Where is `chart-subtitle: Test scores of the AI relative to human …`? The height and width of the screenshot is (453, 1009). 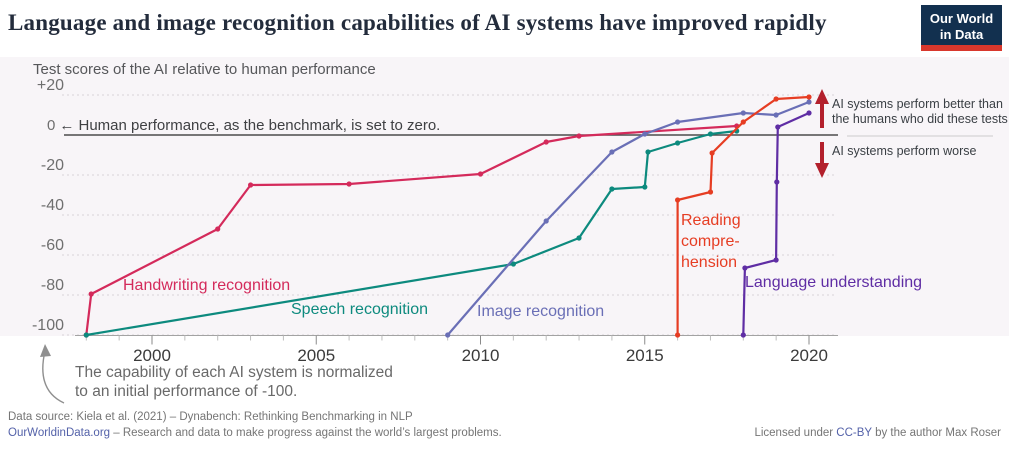 chart-subtitle: Test scores of the AI relative to human … is located at coordinates (204, 69).